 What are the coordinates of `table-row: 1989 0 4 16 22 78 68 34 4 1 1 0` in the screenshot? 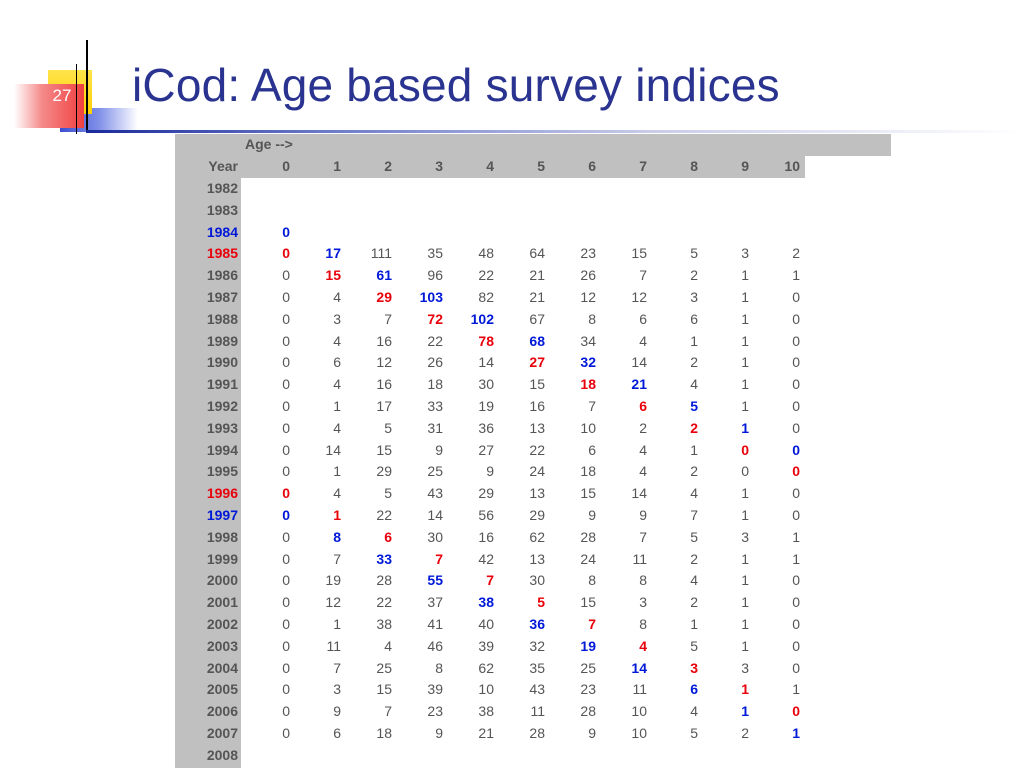 It's located at (487, 341).